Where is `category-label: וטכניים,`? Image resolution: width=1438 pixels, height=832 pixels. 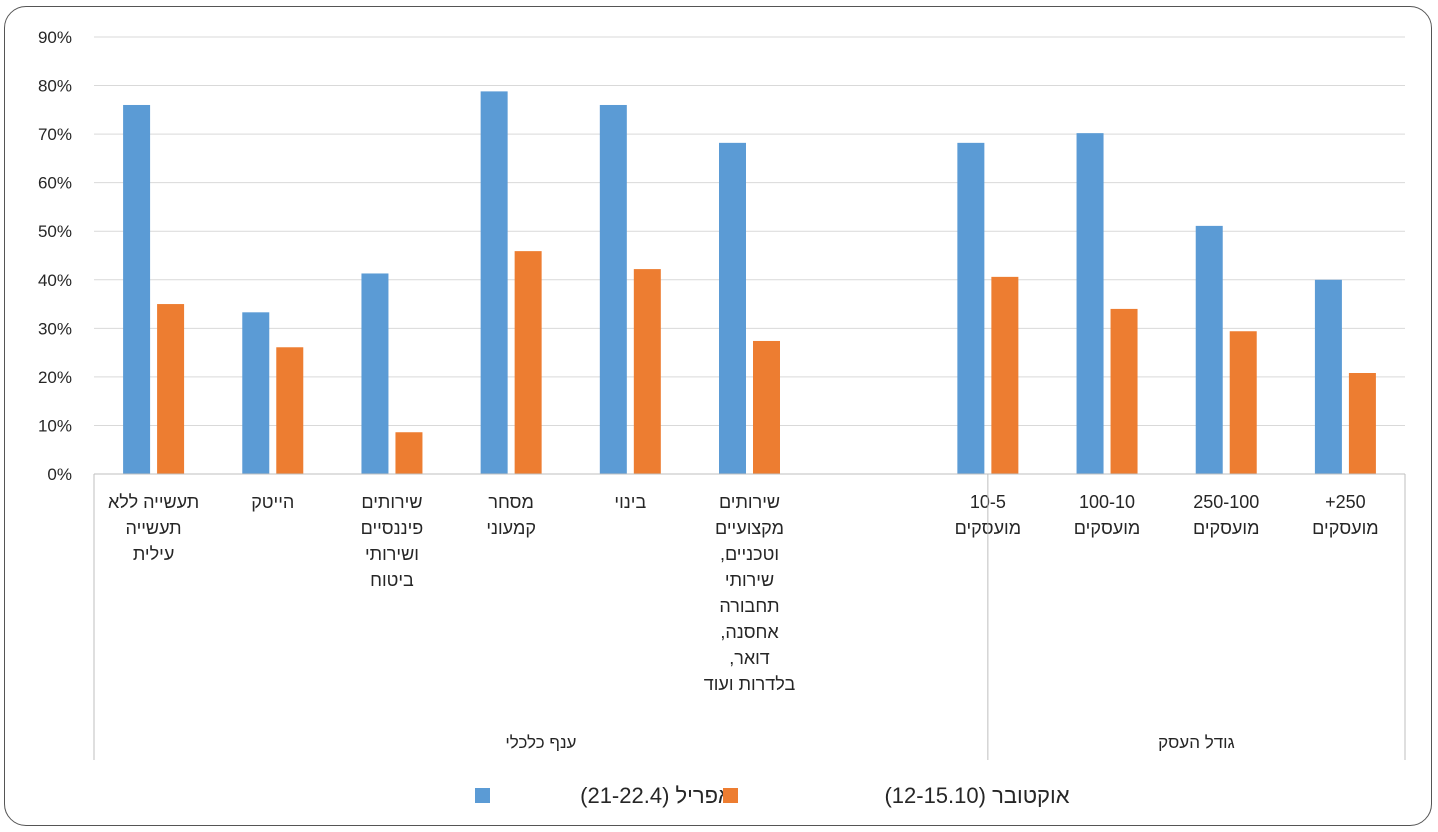
category-label: וטכניים, is located at coordinates (749, 554).